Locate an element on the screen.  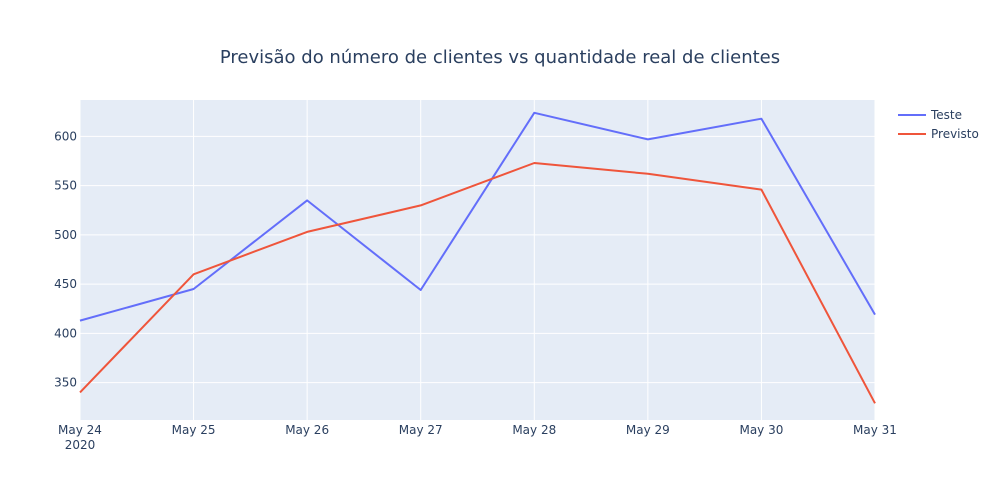
x-tick-label: May 26 is located at coordinates (307, 430).